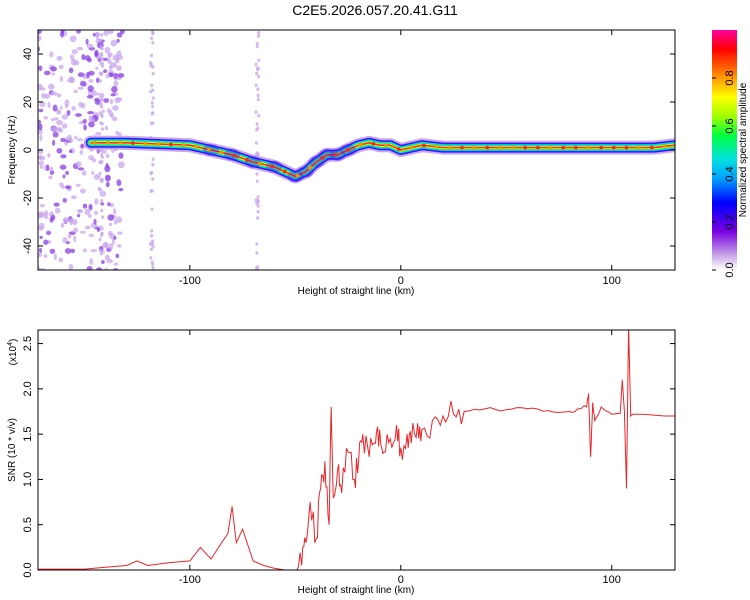  Describe the element at coordinates (375, 10) in the screenshot. I see `chart-title: C2E5.2026.057.20.41.G11` at that location.